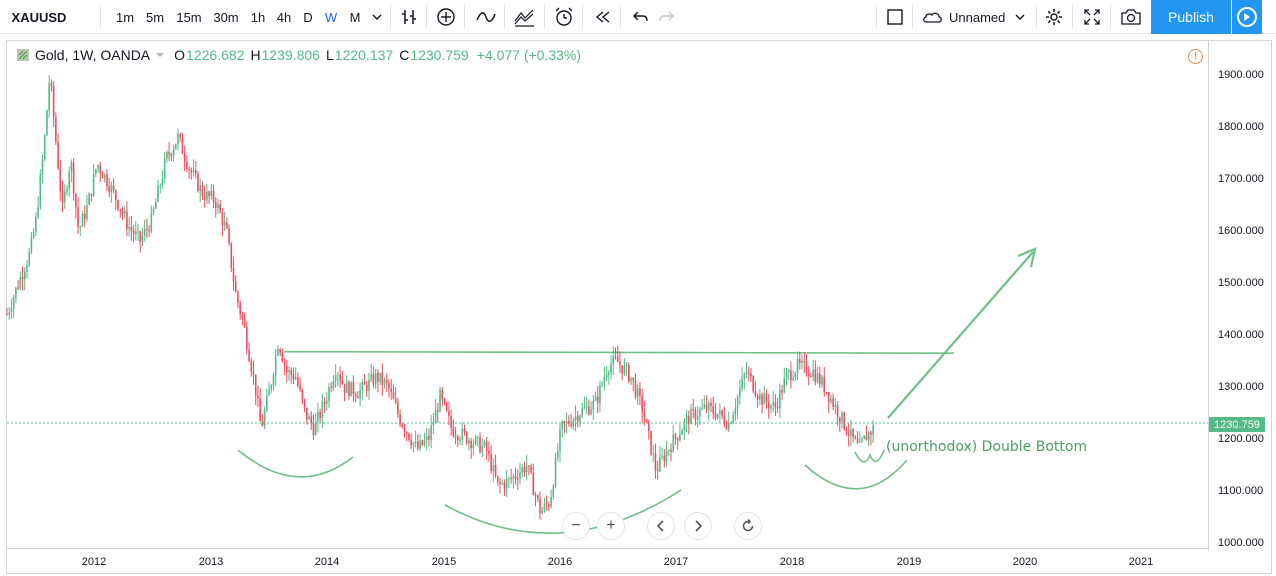  I want to click on series-title: Gold, 1W, OANDA, so click(93, 55).